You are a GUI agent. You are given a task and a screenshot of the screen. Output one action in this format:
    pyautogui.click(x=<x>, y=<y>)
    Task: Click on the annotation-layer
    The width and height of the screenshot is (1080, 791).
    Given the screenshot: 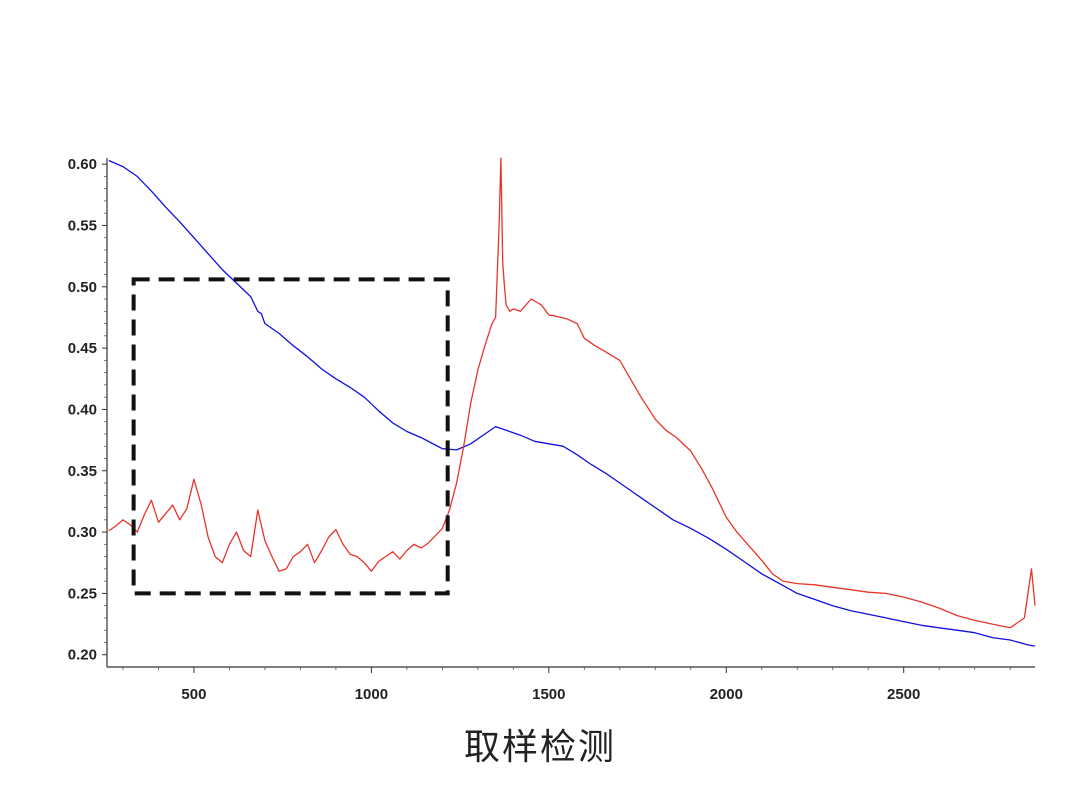 What is the action you would take?
    pyautogui.click(x=290, y=436)
    